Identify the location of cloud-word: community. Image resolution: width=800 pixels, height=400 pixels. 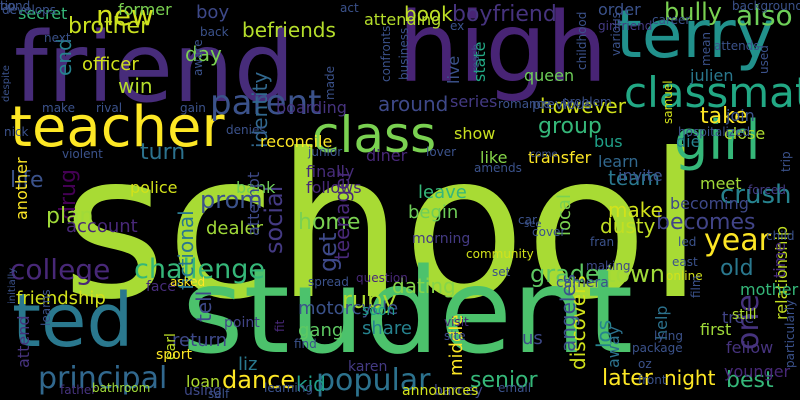
(500, 254).